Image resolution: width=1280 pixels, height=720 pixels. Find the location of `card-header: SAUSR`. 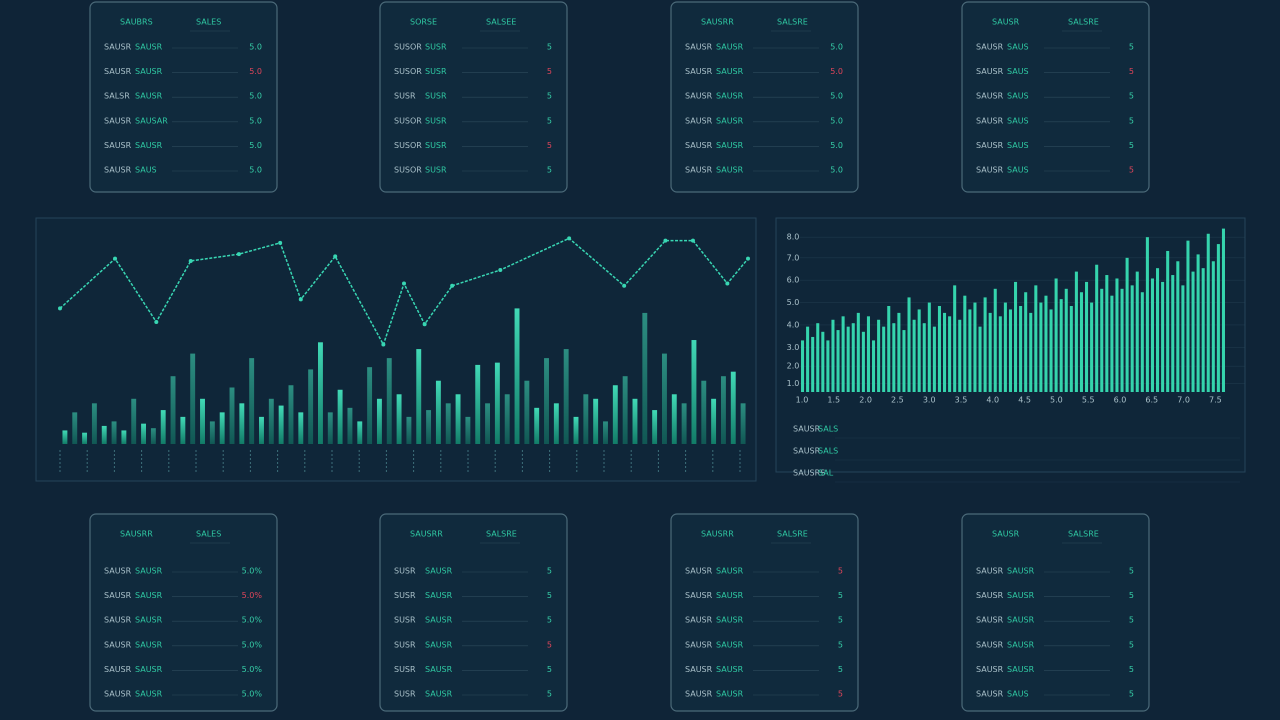

card-header: SAUSR is located at coordinates (1006, 22).